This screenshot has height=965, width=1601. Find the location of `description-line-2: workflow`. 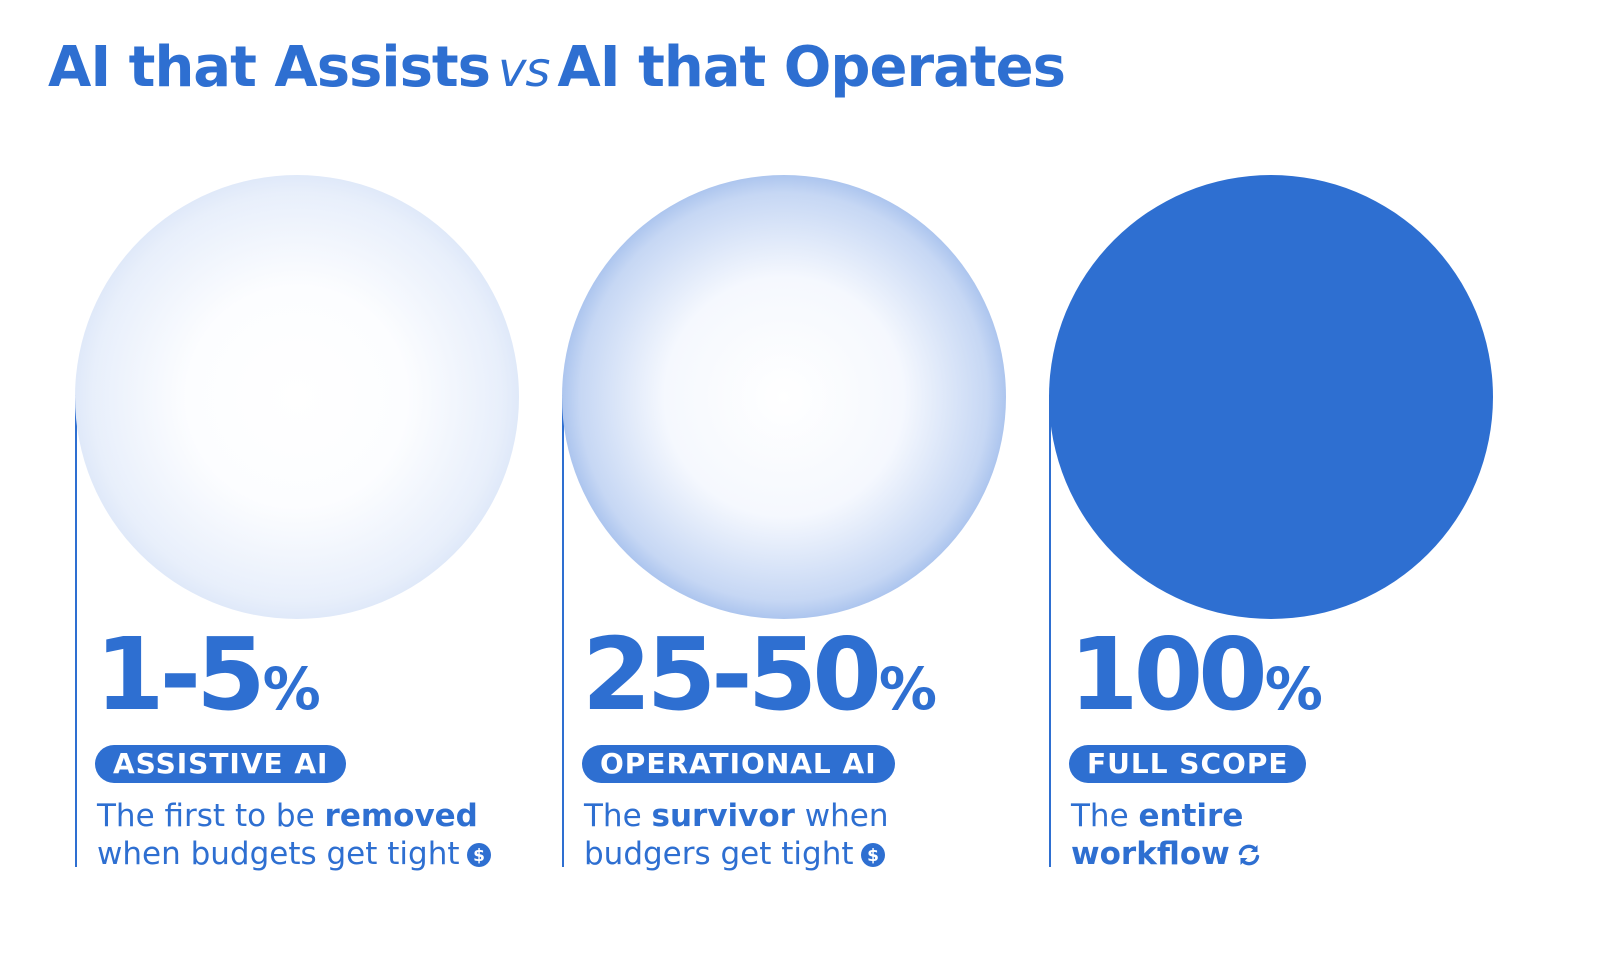

description-line-2: workflow is located at coordinates (1166, 854).